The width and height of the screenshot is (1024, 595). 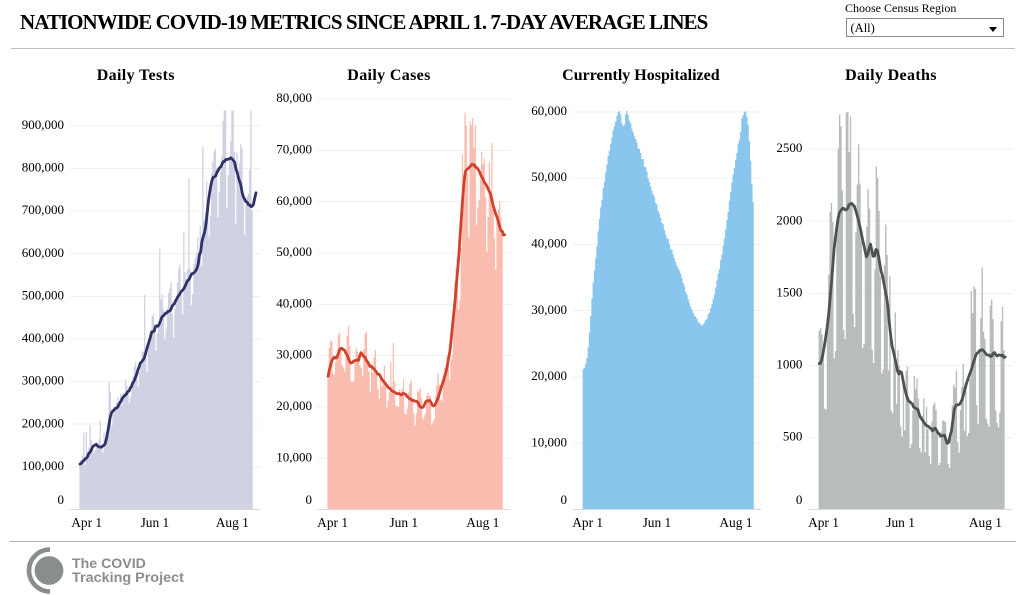 What do you see at coordinates (43, 294) in the screenshot?
I see `svg-text: 500,000` at bounding box center [43, 294].